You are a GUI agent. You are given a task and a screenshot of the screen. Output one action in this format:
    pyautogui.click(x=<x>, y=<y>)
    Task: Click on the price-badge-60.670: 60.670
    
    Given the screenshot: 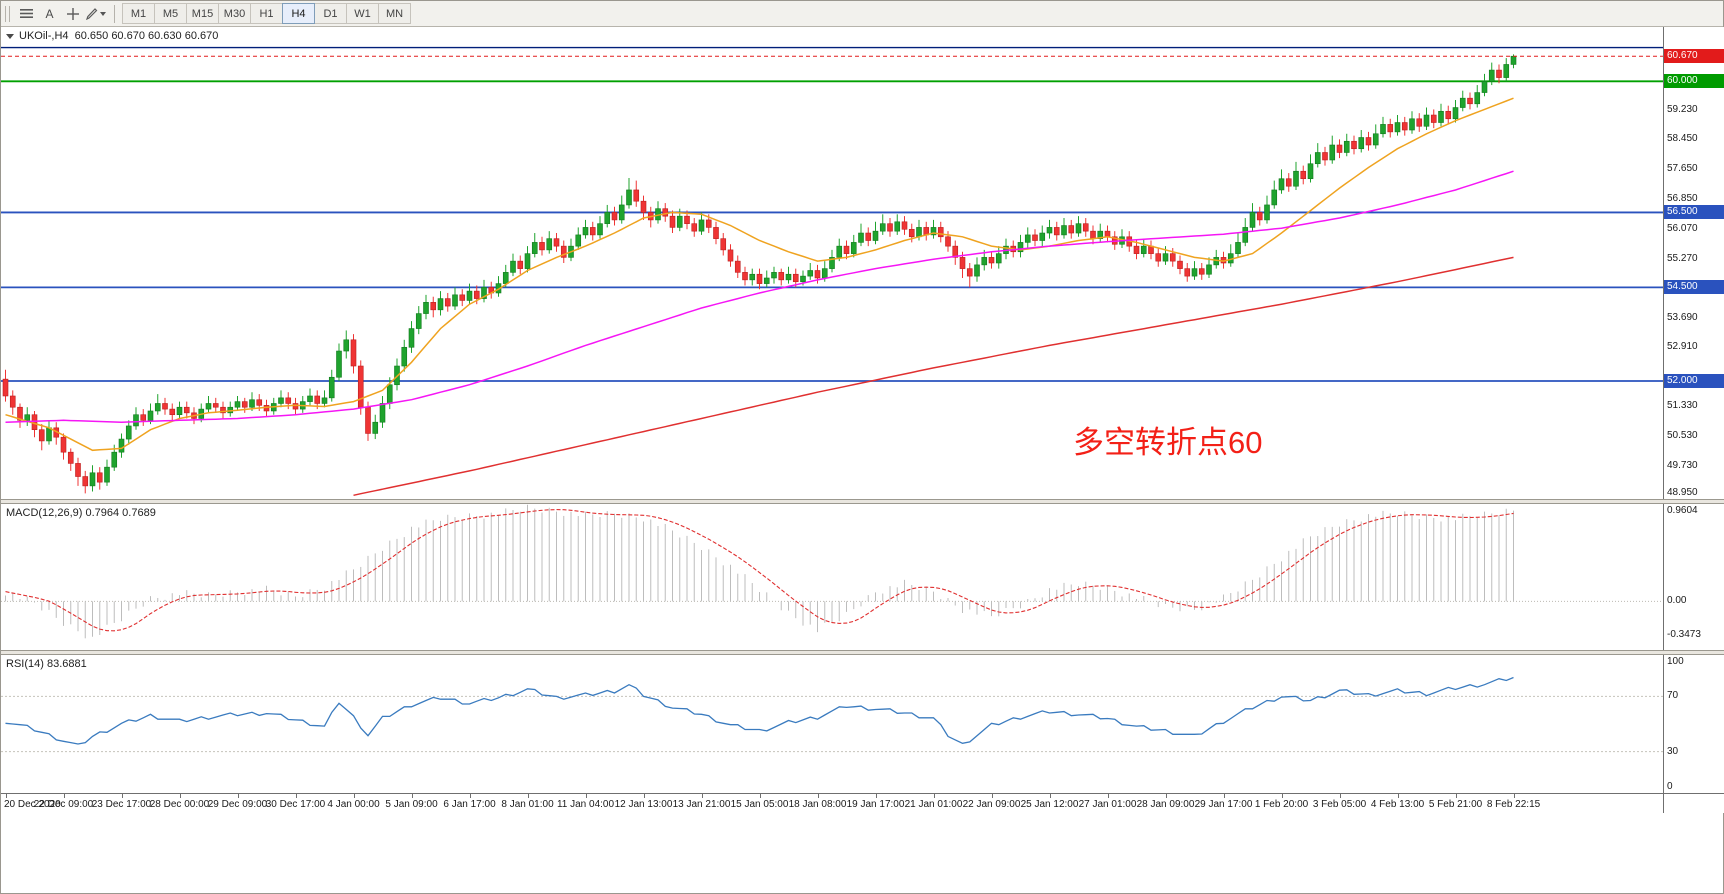 What is the action you would take?
    pyautogui.click(x=1694, y=56)
    